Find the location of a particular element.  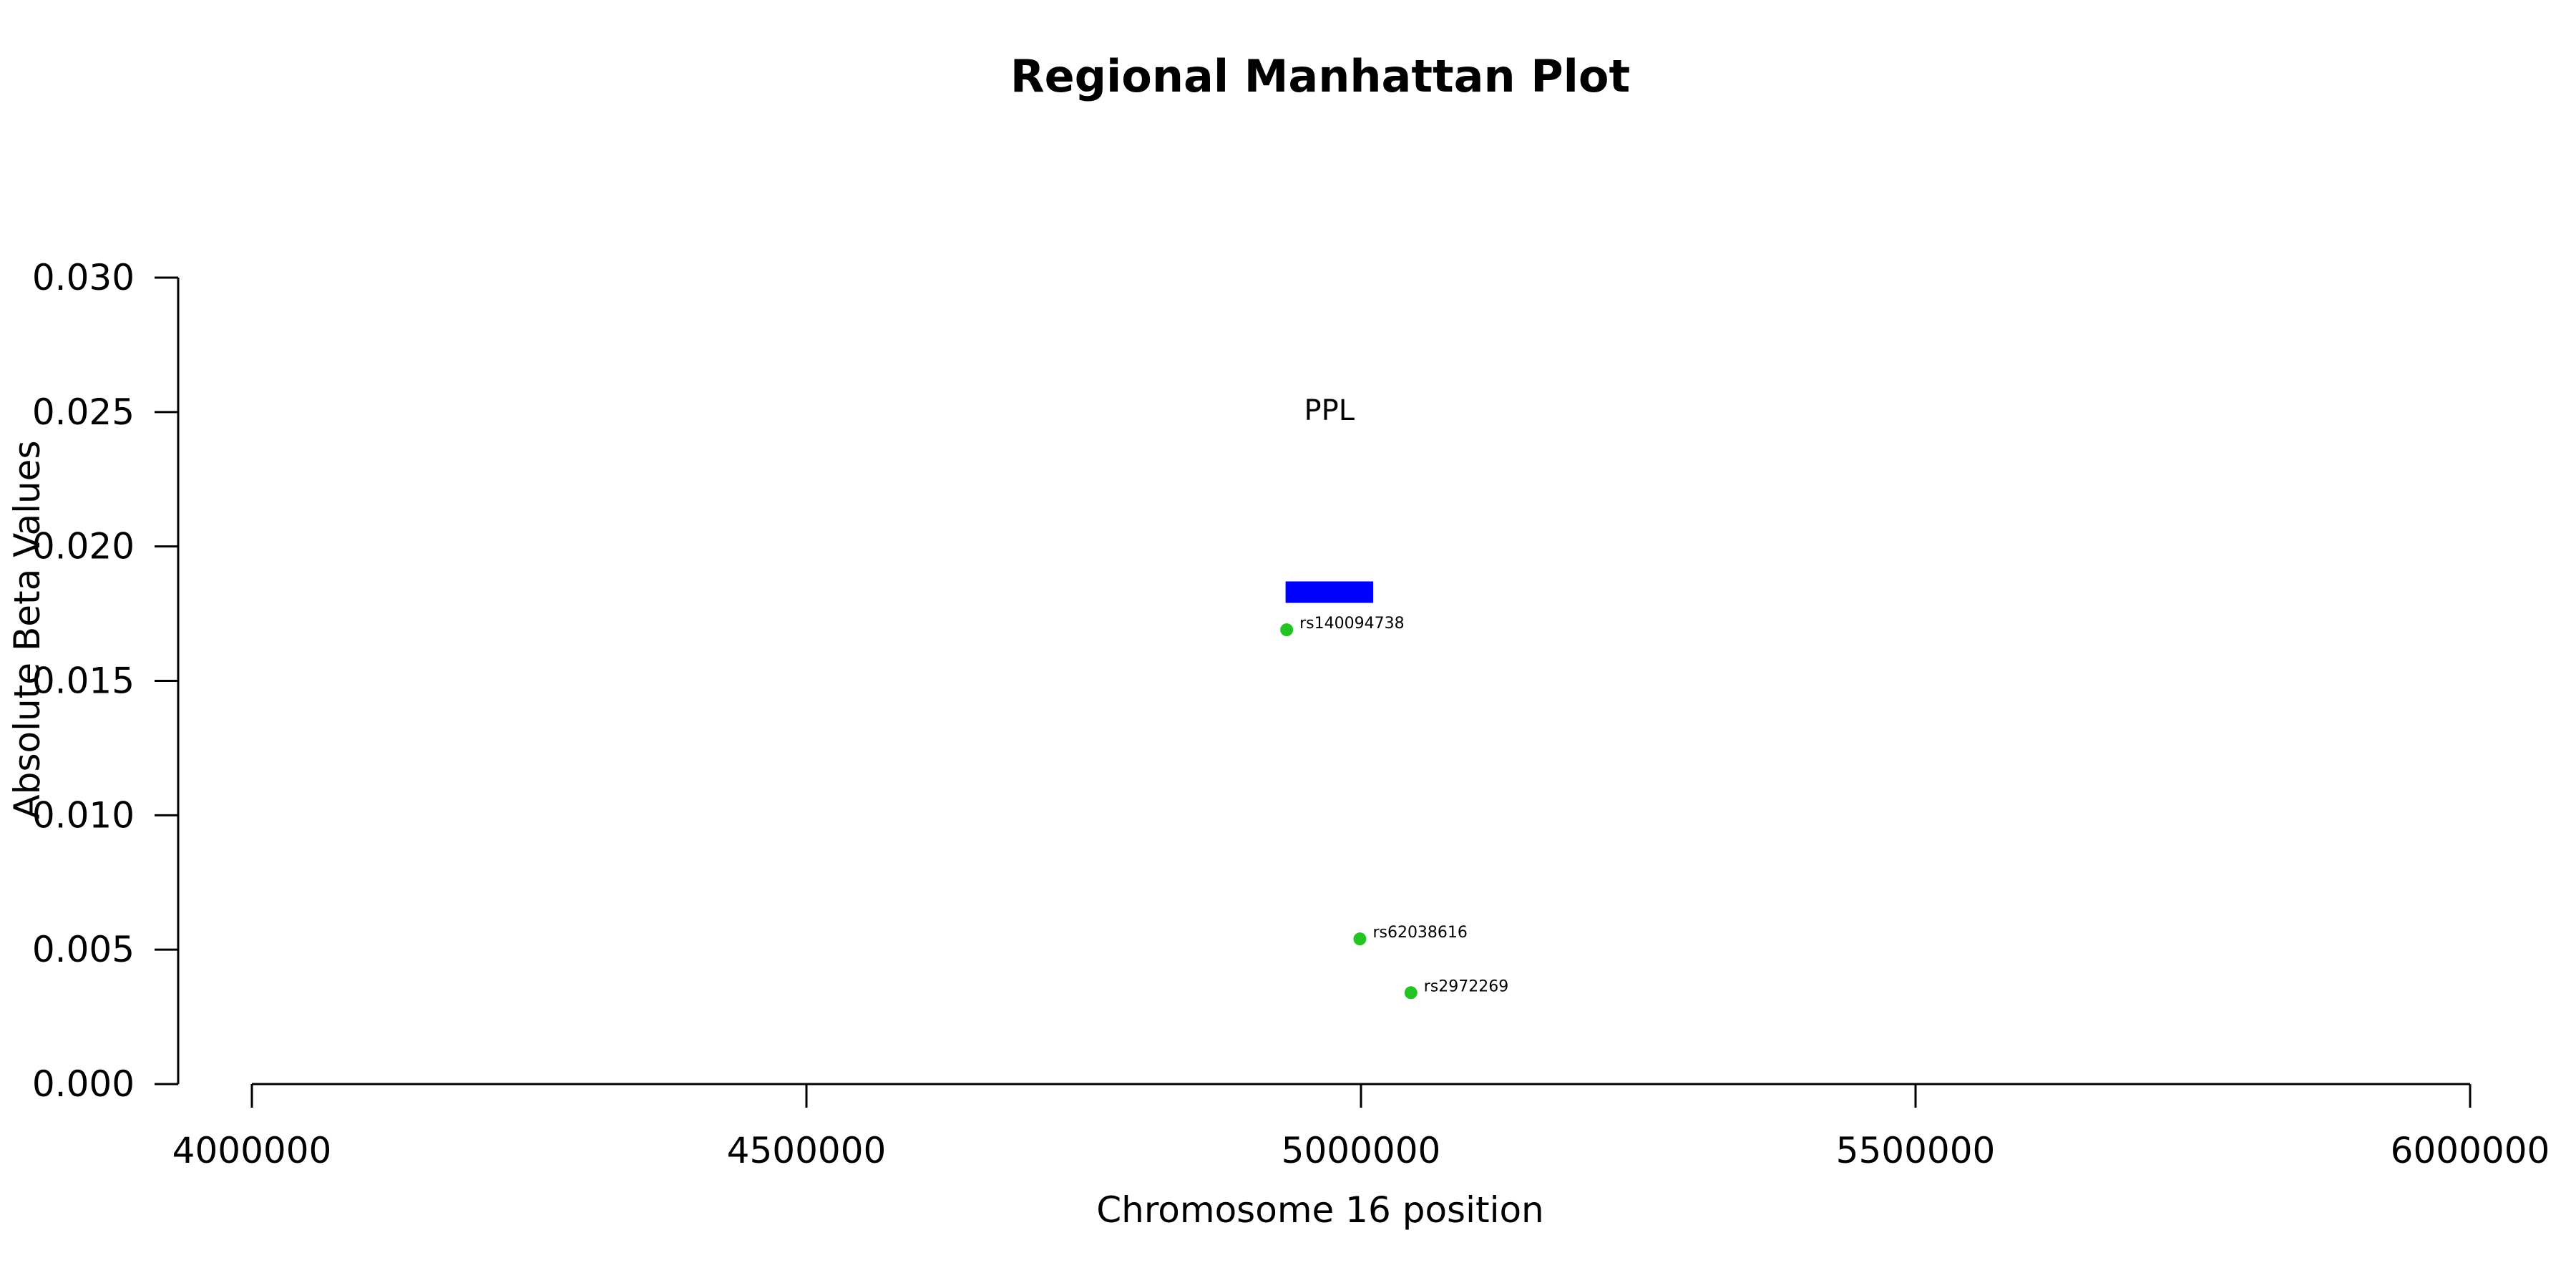

x-axis-label: Chromosome 16 position is located at coordinates (1320, 1210).